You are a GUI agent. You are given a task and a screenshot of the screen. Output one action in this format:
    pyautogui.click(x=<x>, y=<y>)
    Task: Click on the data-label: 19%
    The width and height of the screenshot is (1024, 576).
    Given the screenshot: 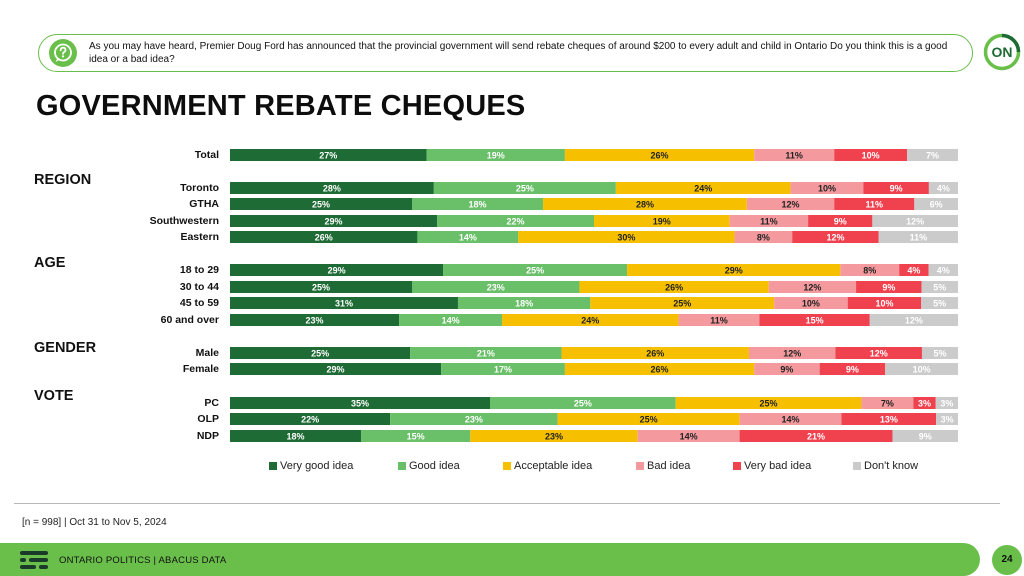 What is the action you would take?
    pyautogui.click(x=662, y=222)
    